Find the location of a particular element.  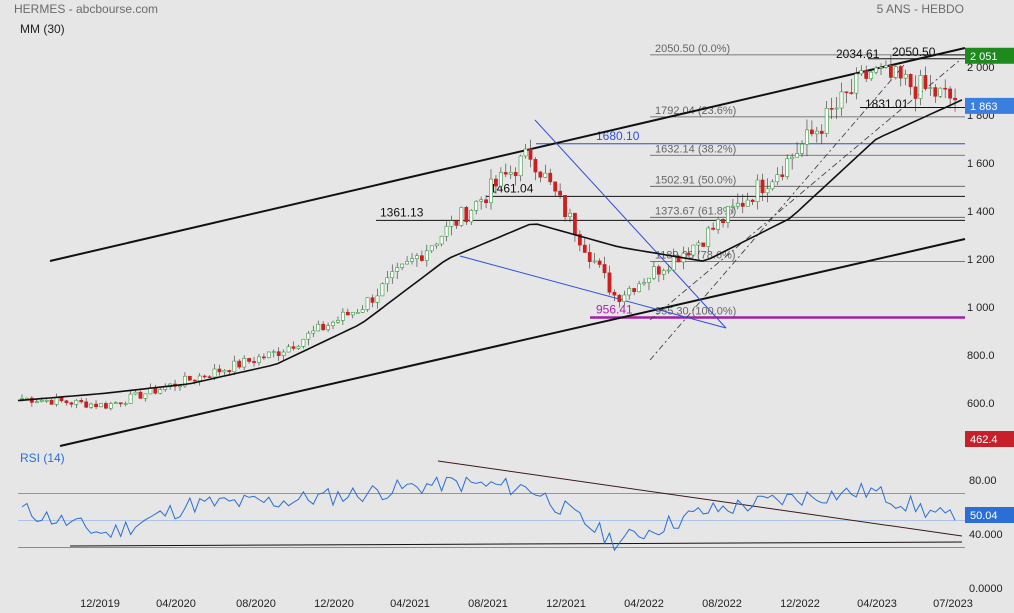

time-label: 08/2022 is located at coordinates (722, 604).